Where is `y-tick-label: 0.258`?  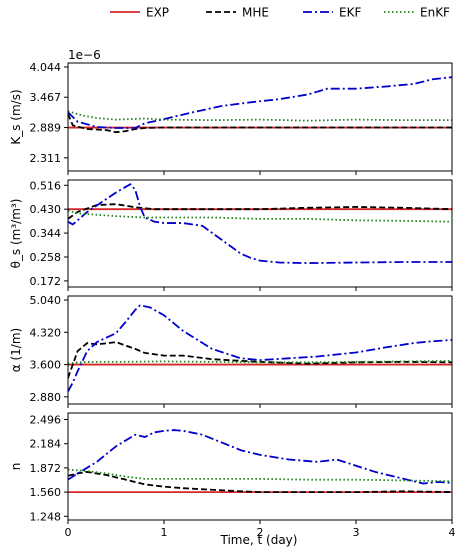 y-tick-label: 0.258 is located at coordinates (46, 257).